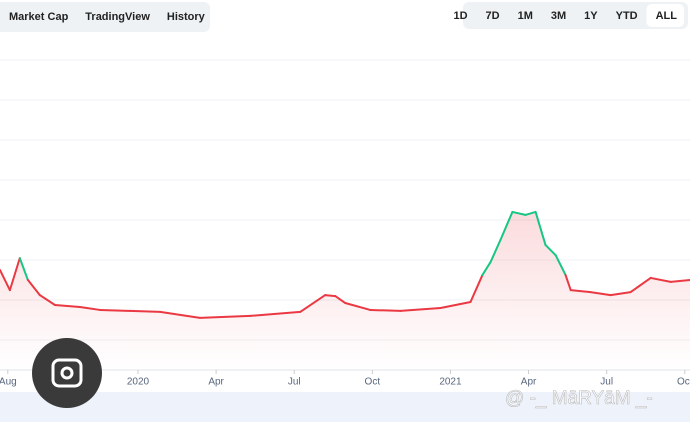  I want to click on range-button: ALL, so click(667, 16).